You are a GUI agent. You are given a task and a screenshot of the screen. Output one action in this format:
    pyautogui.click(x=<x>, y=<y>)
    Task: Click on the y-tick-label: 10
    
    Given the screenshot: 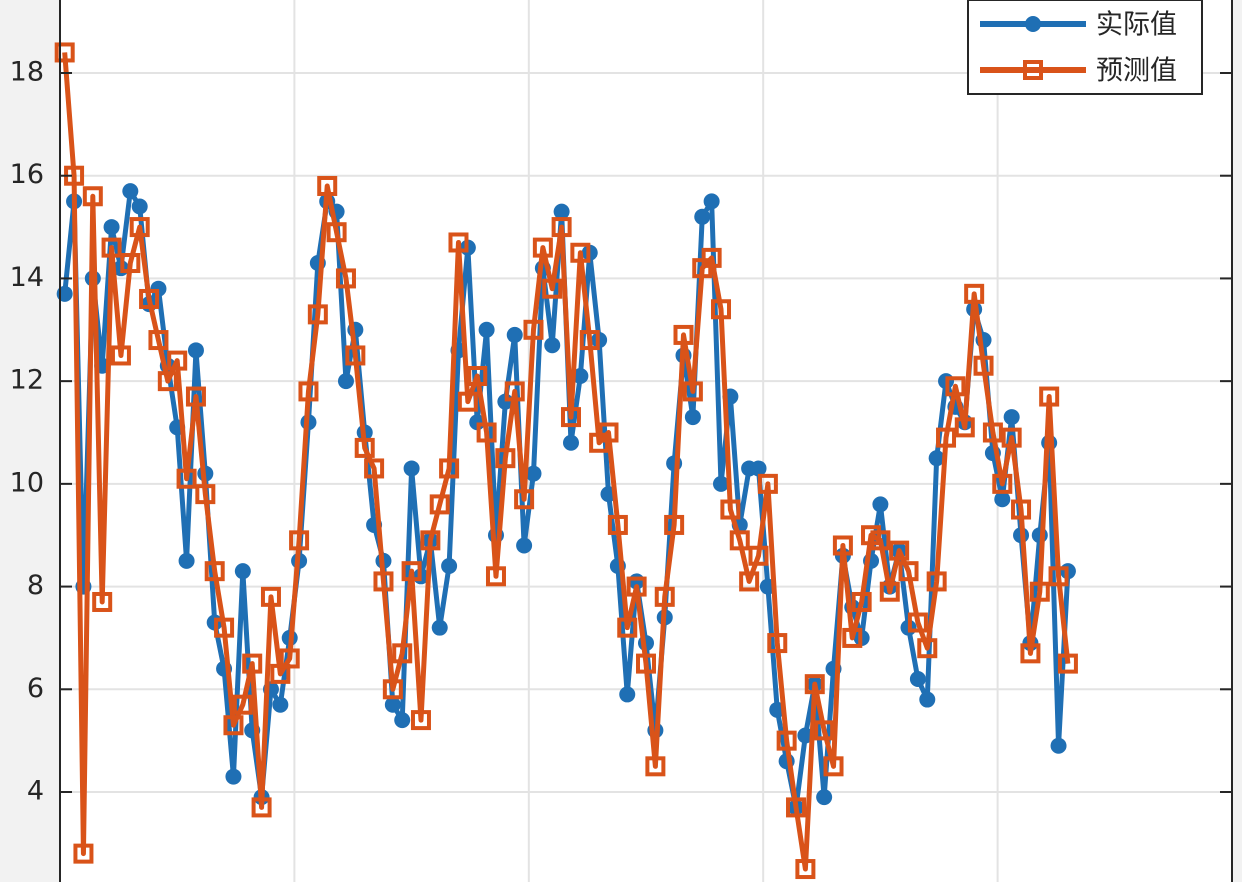 What is the action you would take?
    pyautogui.click(x=27, y=482)
    